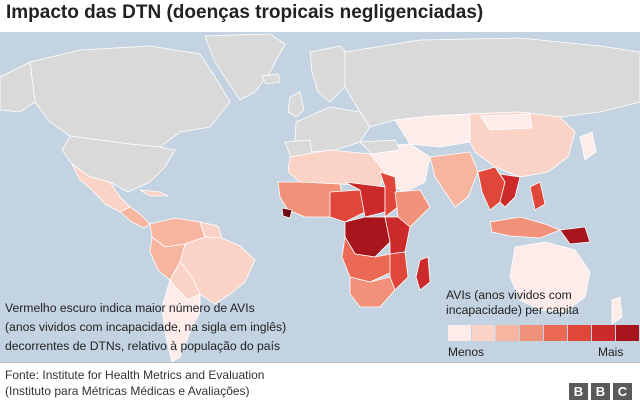  Describe the element at coordinates (130, 96) in the screenshot. I see `canada` at that location.